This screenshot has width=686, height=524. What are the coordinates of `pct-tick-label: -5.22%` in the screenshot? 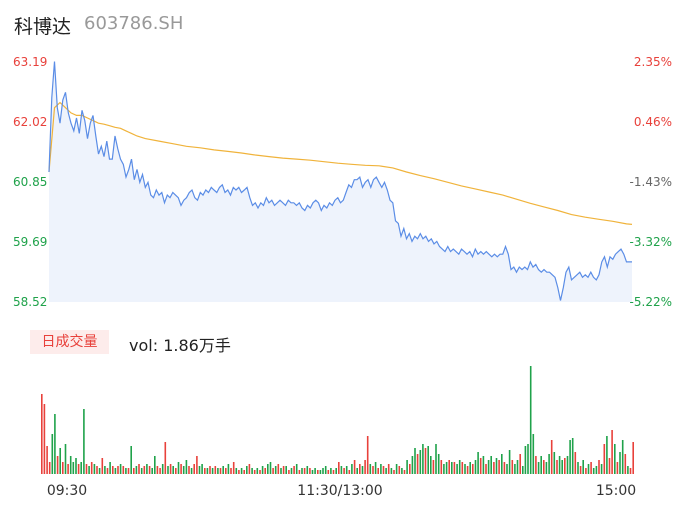 It's located at (651, 302).